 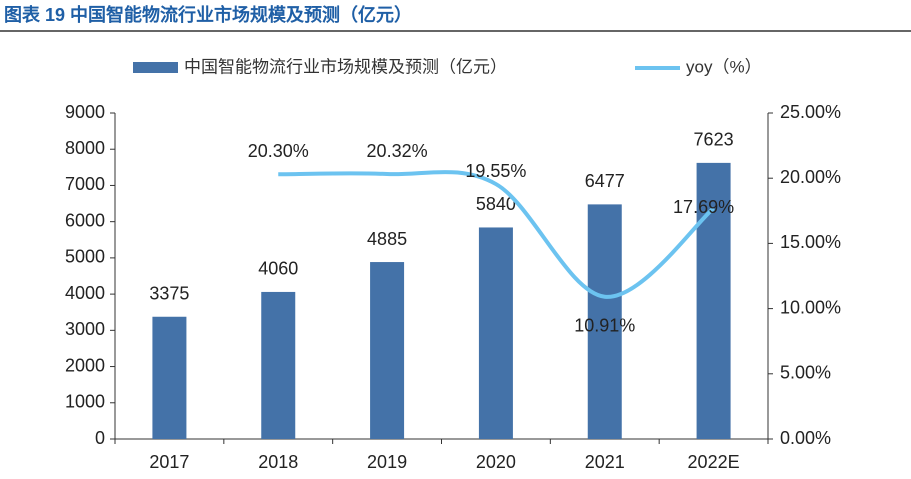 What do you see at coordinates (345, 66) in the screenshot?
I see `legend-label: 中国智能物流行业市场规模及预测（亿元）` at bounding box center [345, 66].